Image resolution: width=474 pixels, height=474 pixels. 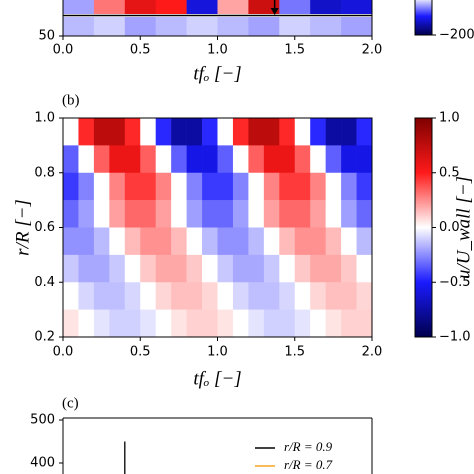 I want to click on y-tick-label: 50, so click(x=46, y=36).